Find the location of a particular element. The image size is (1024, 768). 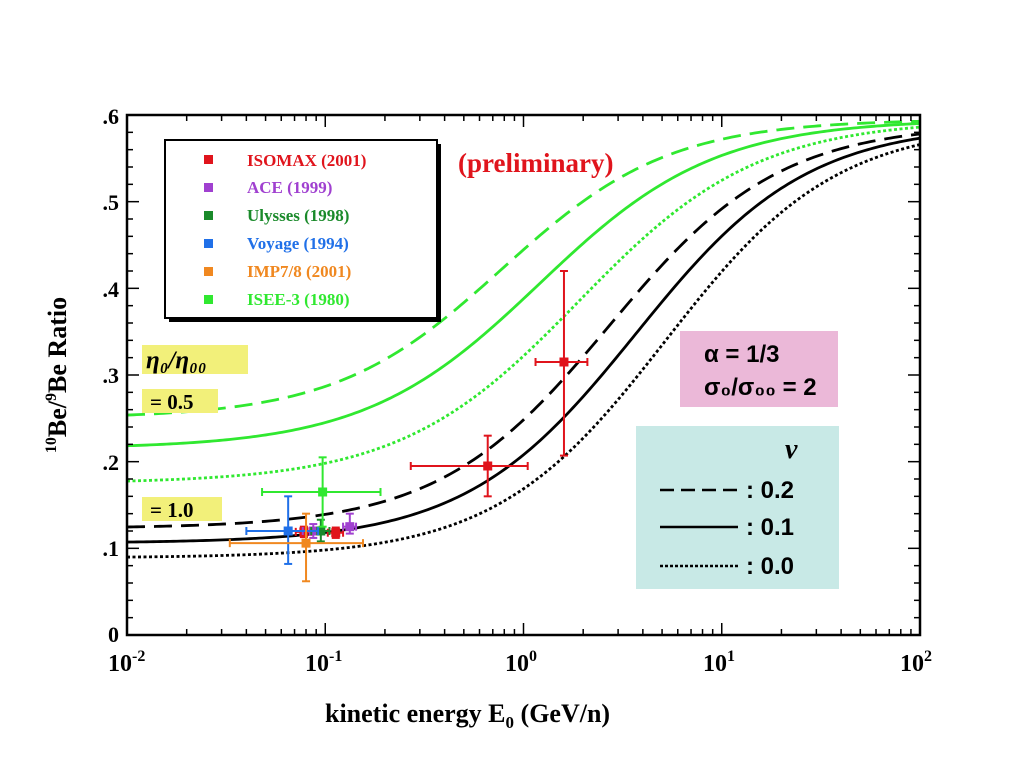

legend-label: ISOMAX (2001) is located at coordinates (306, 160).